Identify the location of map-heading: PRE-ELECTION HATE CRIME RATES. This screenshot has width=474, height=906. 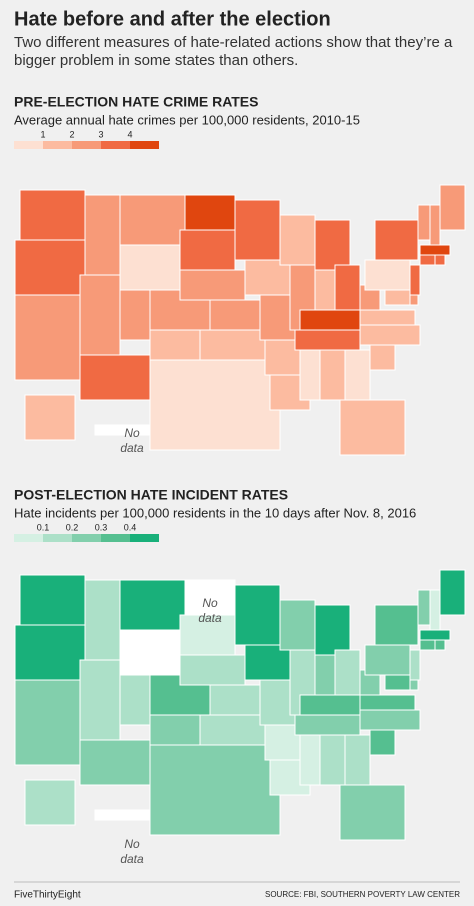
(136, 102).